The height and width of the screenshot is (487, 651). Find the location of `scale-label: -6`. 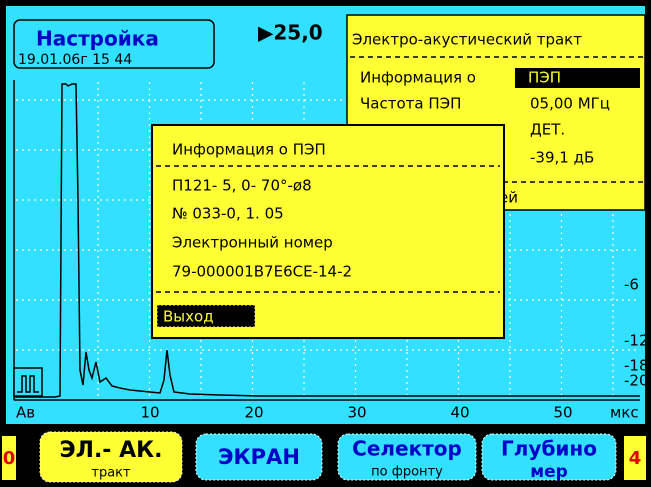

scale-label: -6 is located at coordinates (631, 285).